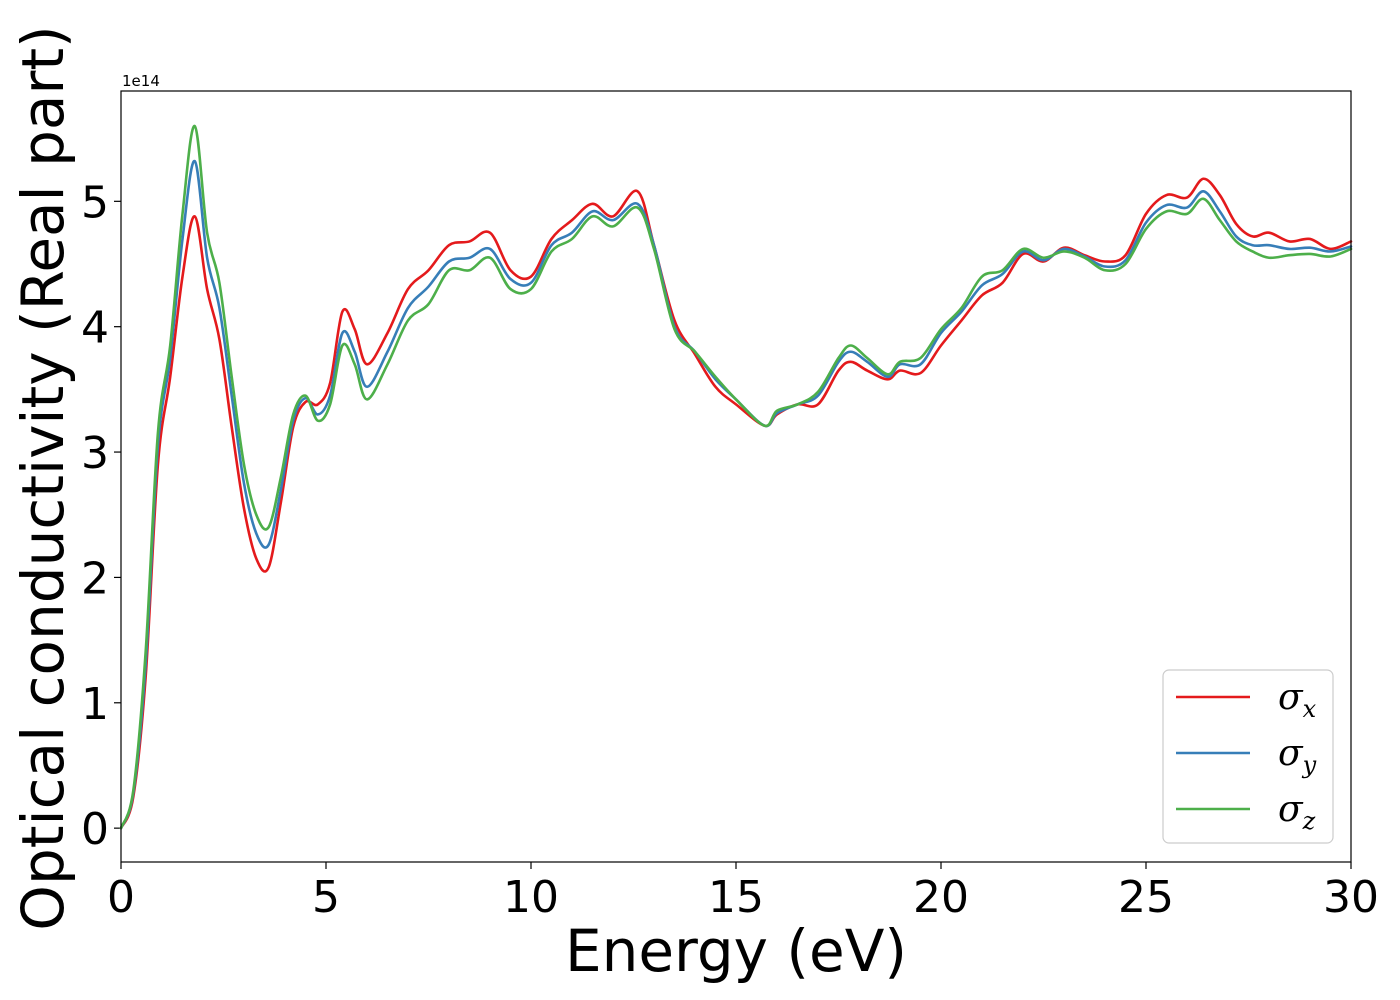 Image resolution: width=1400 pixels, height=1000 pixels. I want to click on legend-box, so click(1248, 756).